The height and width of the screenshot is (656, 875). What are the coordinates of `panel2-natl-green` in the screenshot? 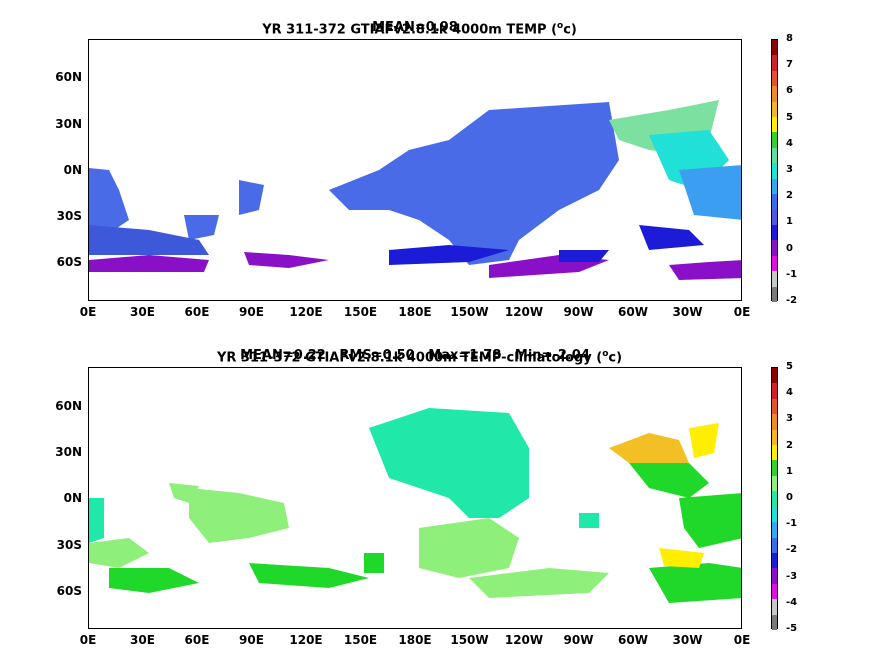 It's located at (669, 480).